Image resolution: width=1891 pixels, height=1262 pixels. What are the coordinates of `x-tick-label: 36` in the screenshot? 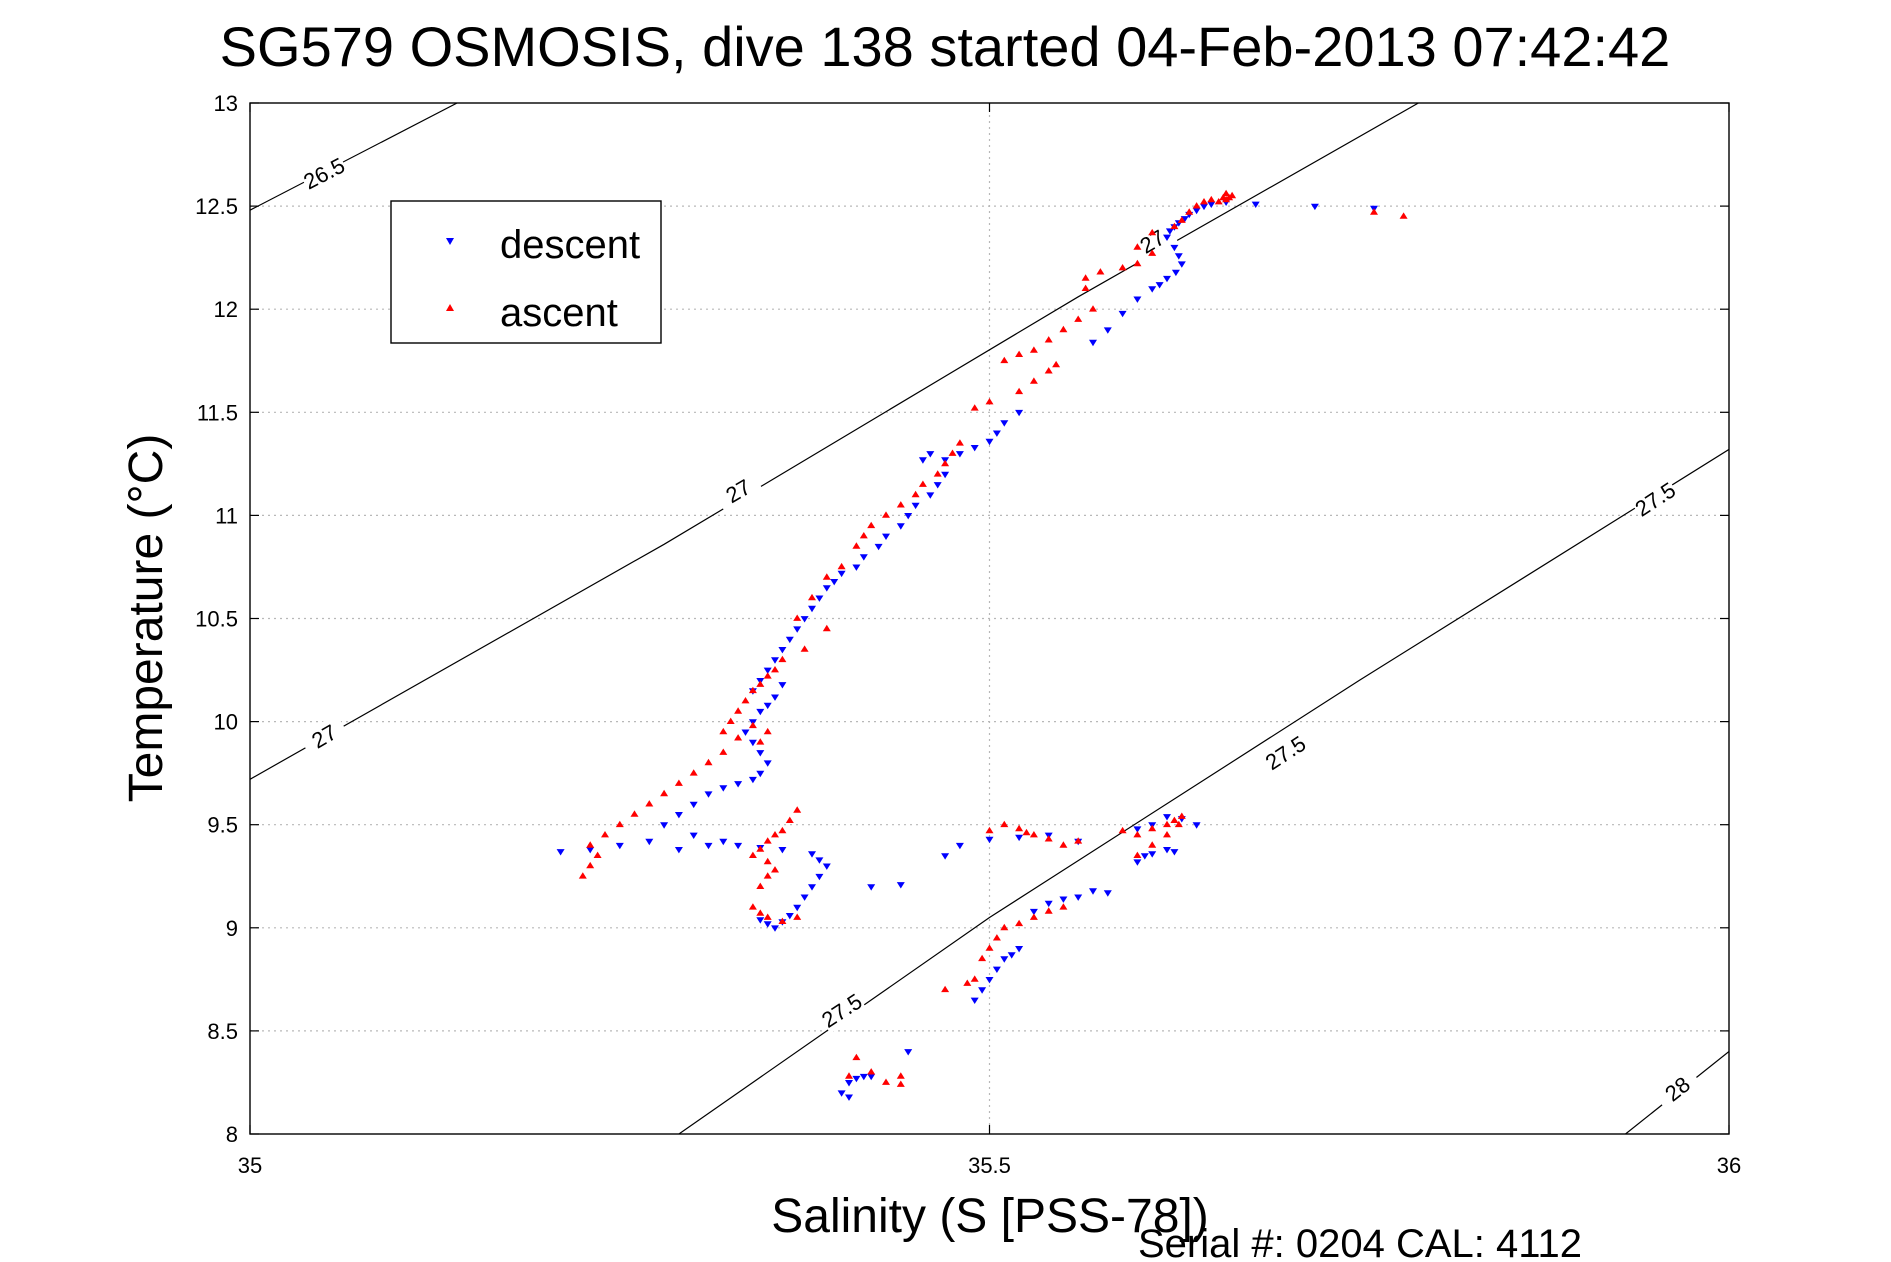 It's located at (1729, 1165).